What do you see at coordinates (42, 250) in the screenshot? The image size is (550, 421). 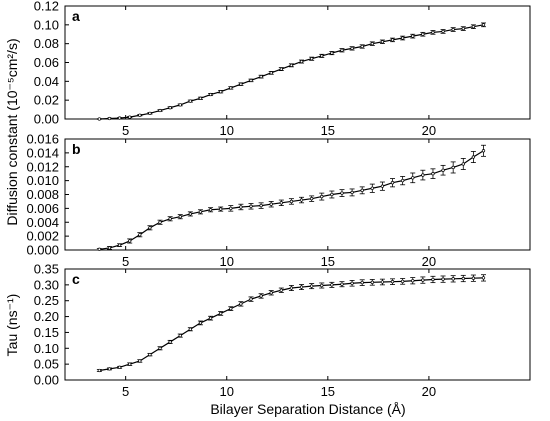 I see `y-tick-label: 0.000` at bounding box center [42, 250].